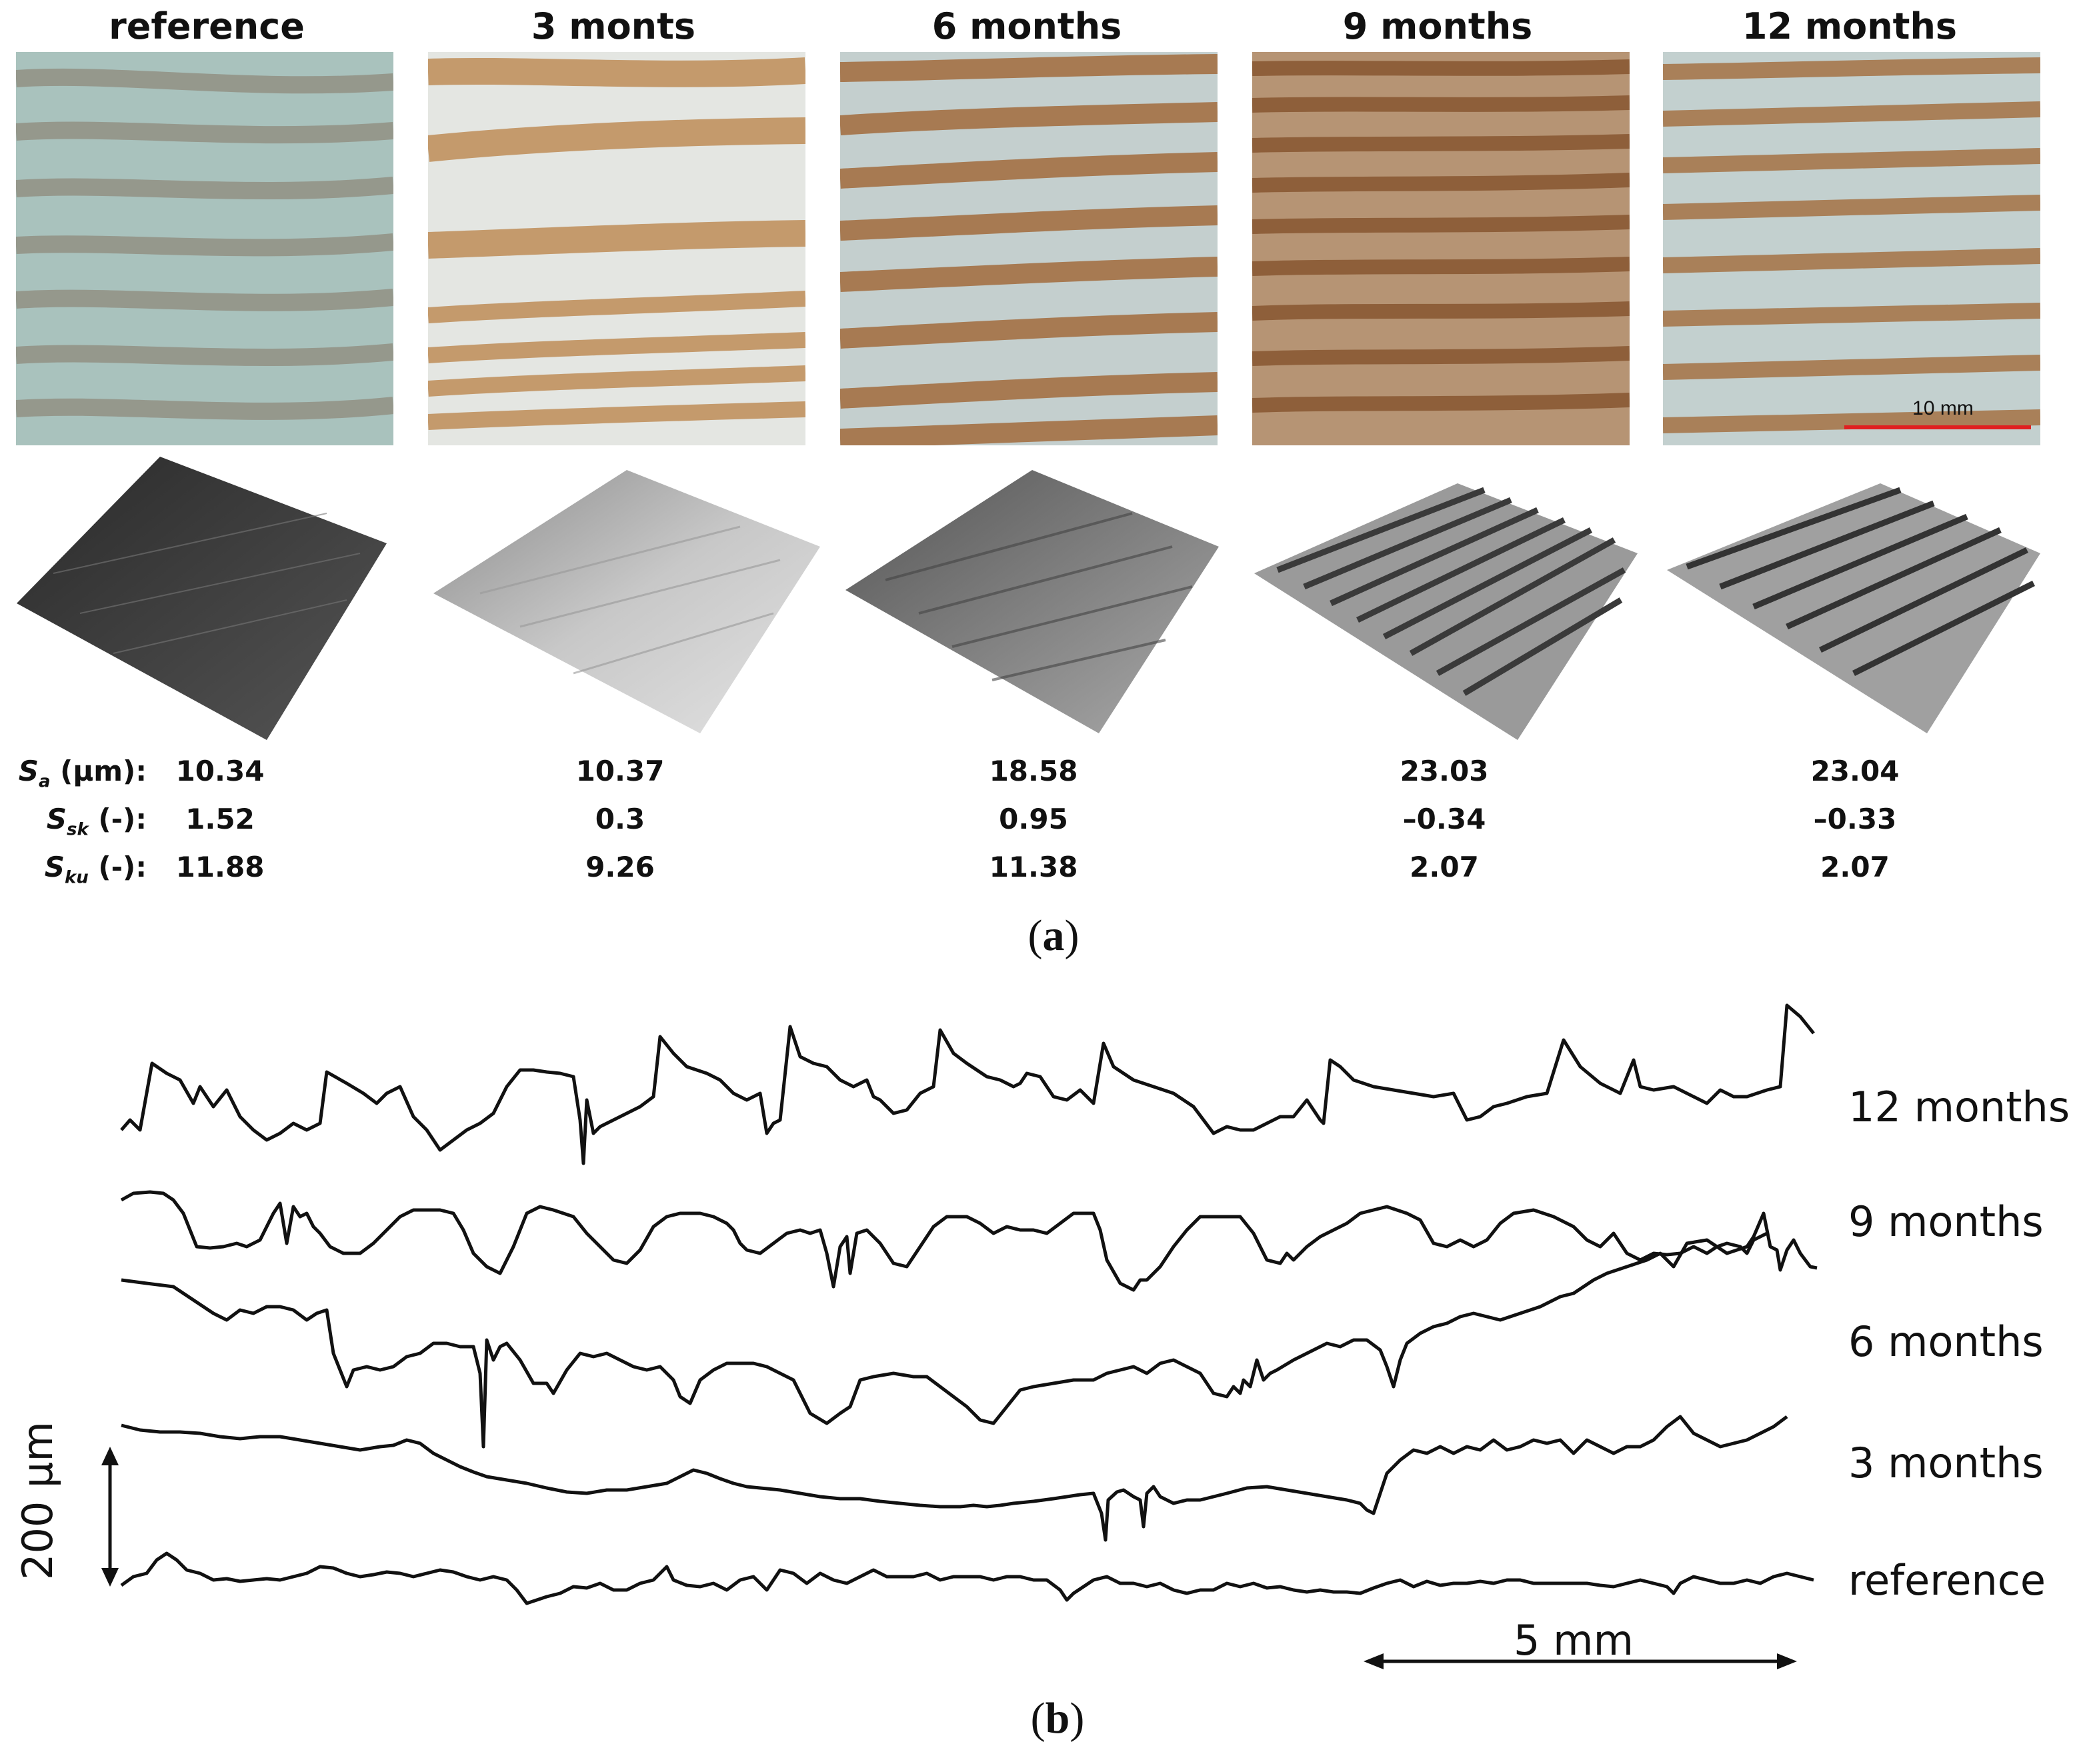  What do you see at coordinates (1946, 1341) in the screenshot?
I see `profile-label-6-months: 6 months` at bounding box center [1946, 1341].